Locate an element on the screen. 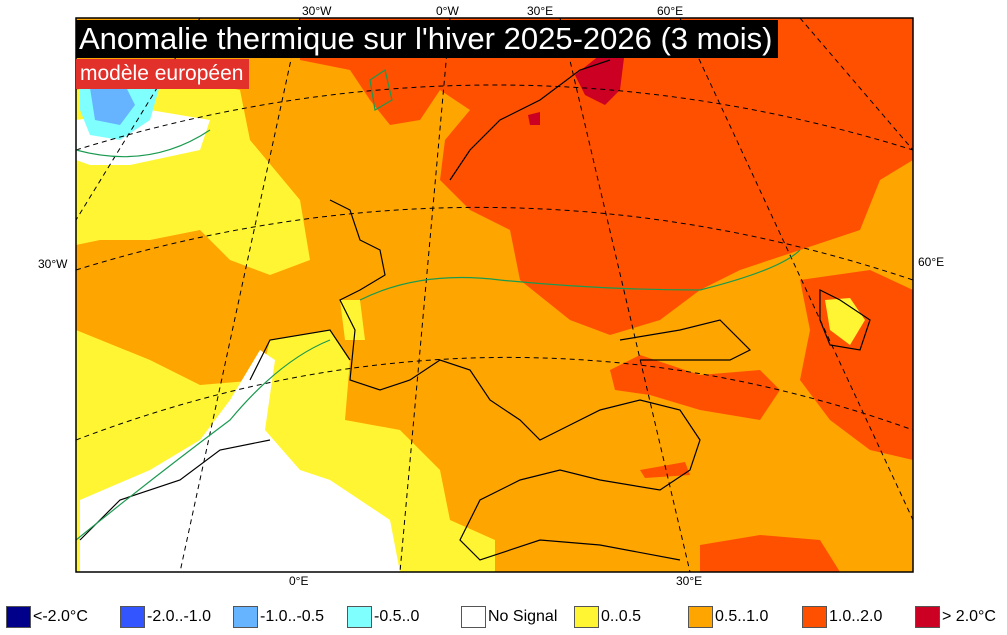  legend-label: 0..0.5 is located at coordinates (621, 616).